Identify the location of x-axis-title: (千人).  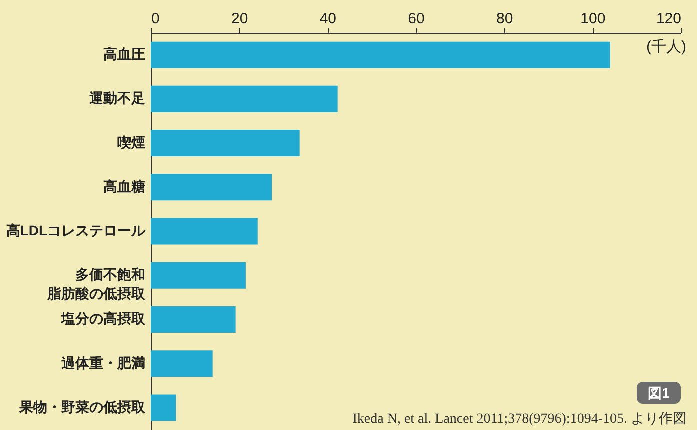
(666, 47).